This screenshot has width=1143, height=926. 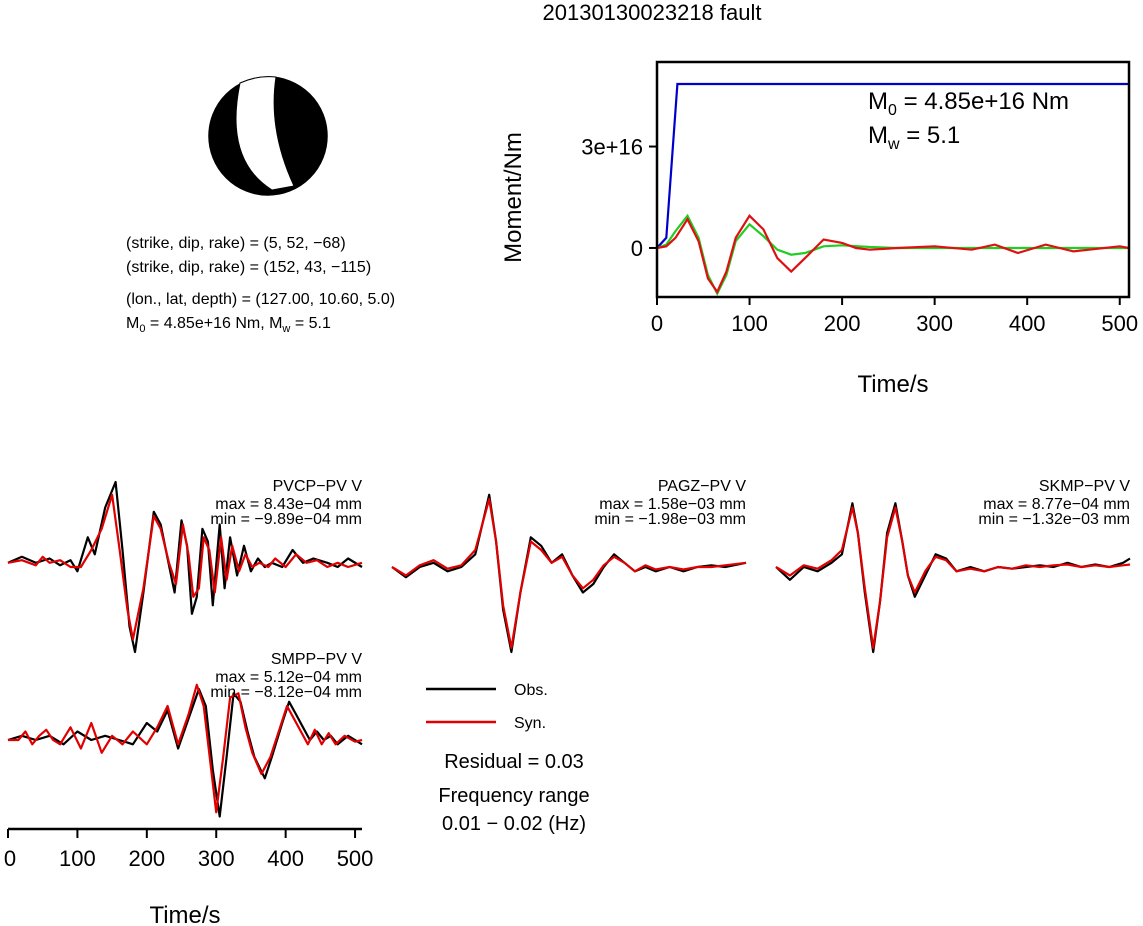 What do you see at coordinates (184, 914) in the screenshot?
I see `waveform-x-axis-label: Time/s` at bounding box center [184, 914].